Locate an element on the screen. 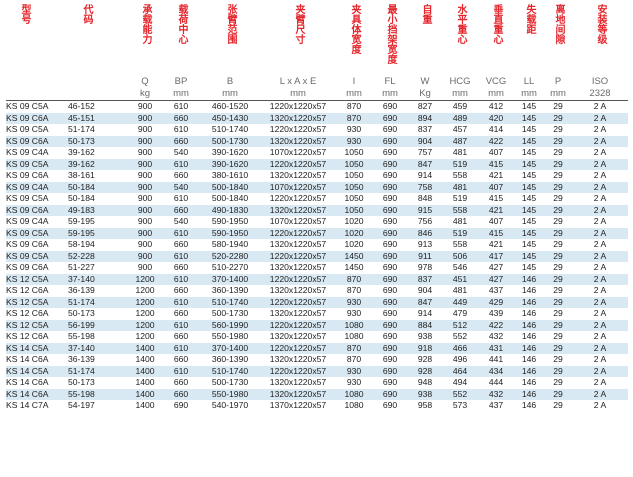  table-cell: 380-1610 is located at coordinates (230, 175).